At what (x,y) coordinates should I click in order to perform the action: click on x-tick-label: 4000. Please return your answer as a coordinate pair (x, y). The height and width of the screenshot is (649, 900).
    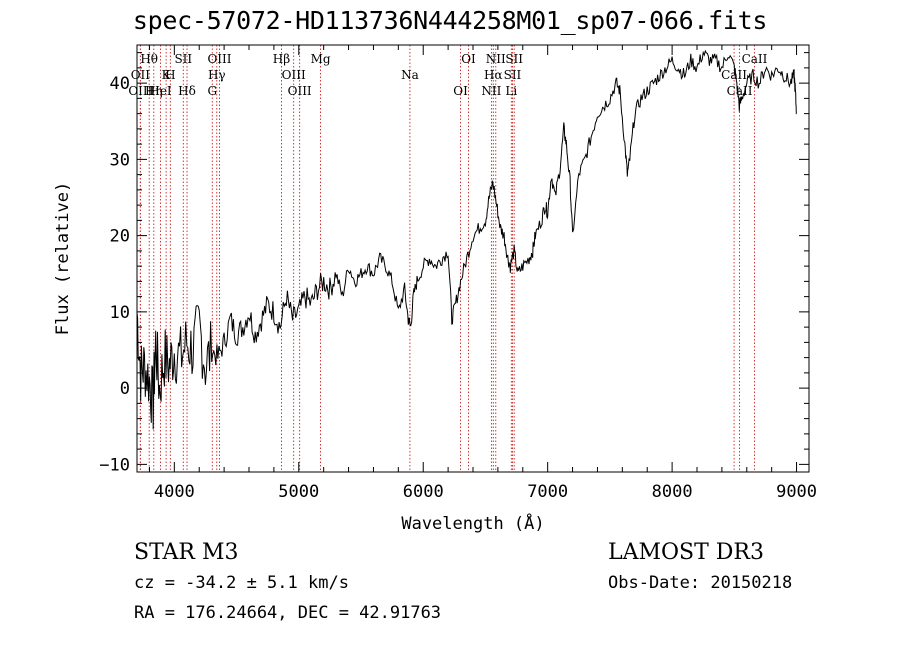
    Looking at the image, I should click on (174, 492).